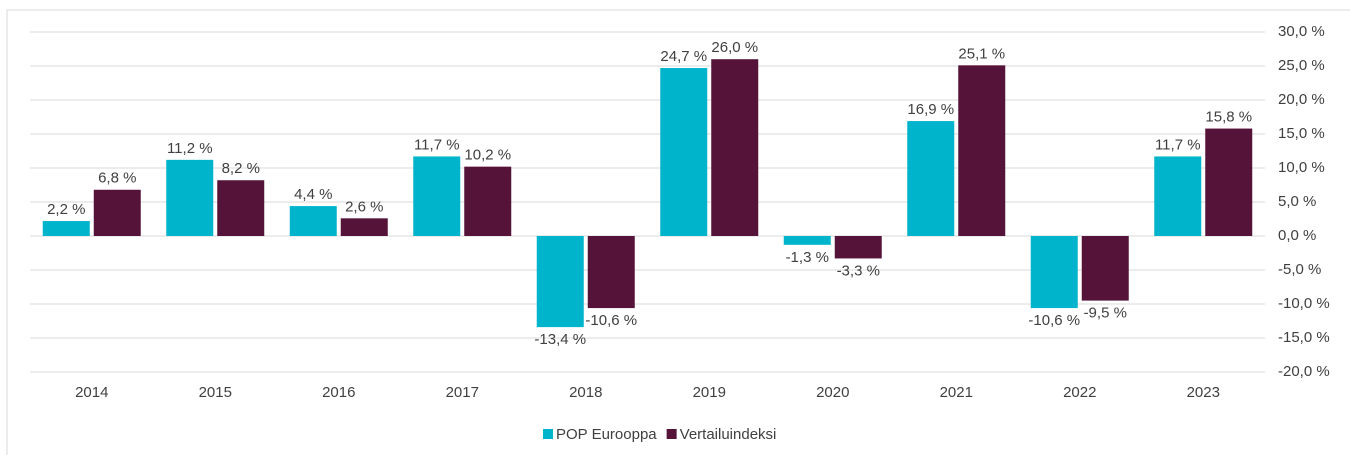 This screenshot has height=460, width=1350. What do you see at coordinates (1301, 167) in the screenshot?
I see `y-tick-label: 10,0 %` at bounding box center [1301, 167].